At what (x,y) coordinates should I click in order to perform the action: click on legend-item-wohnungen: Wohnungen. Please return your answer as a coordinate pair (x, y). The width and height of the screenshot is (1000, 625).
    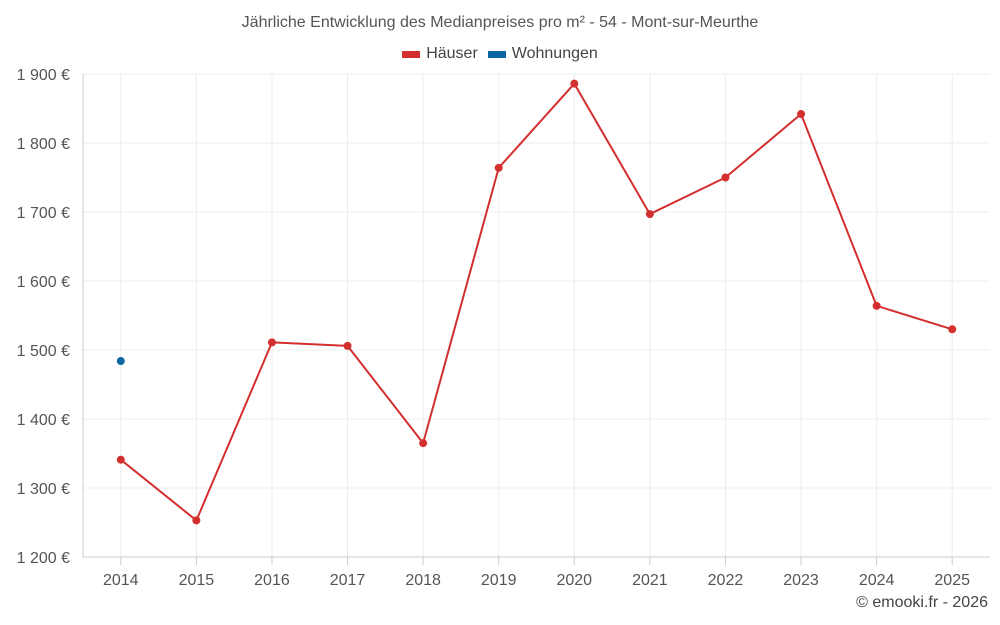
    Looking at the image, I should click on (542, 54).